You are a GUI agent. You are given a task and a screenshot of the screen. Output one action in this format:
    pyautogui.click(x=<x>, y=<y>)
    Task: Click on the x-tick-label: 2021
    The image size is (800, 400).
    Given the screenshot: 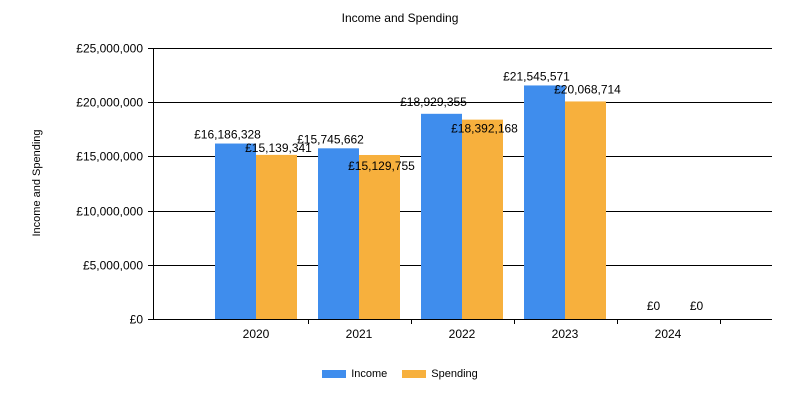 What is the action you would take?
    pyautogui.click(x=359, y=334)
    